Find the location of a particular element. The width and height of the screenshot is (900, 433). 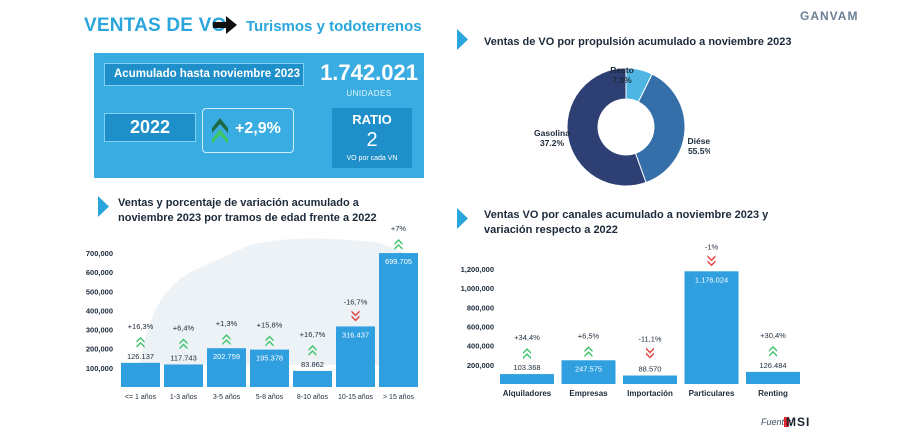

y-tick-label: 700,000 is located at coordinates (99, 253).